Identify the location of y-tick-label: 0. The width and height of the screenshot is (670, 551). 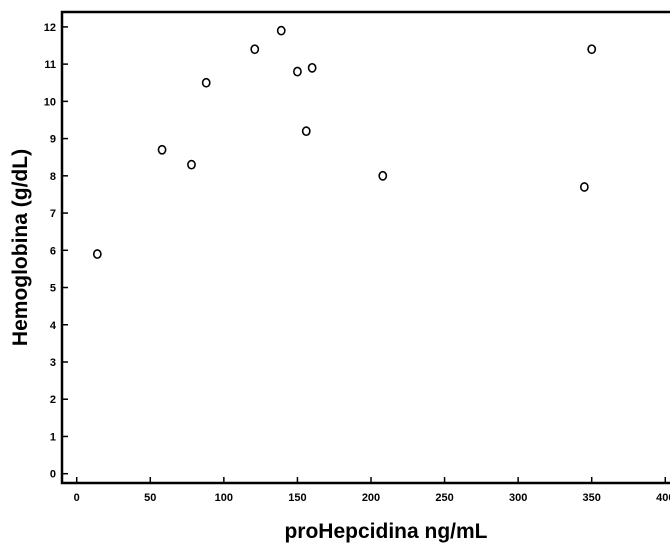
(53, 475).